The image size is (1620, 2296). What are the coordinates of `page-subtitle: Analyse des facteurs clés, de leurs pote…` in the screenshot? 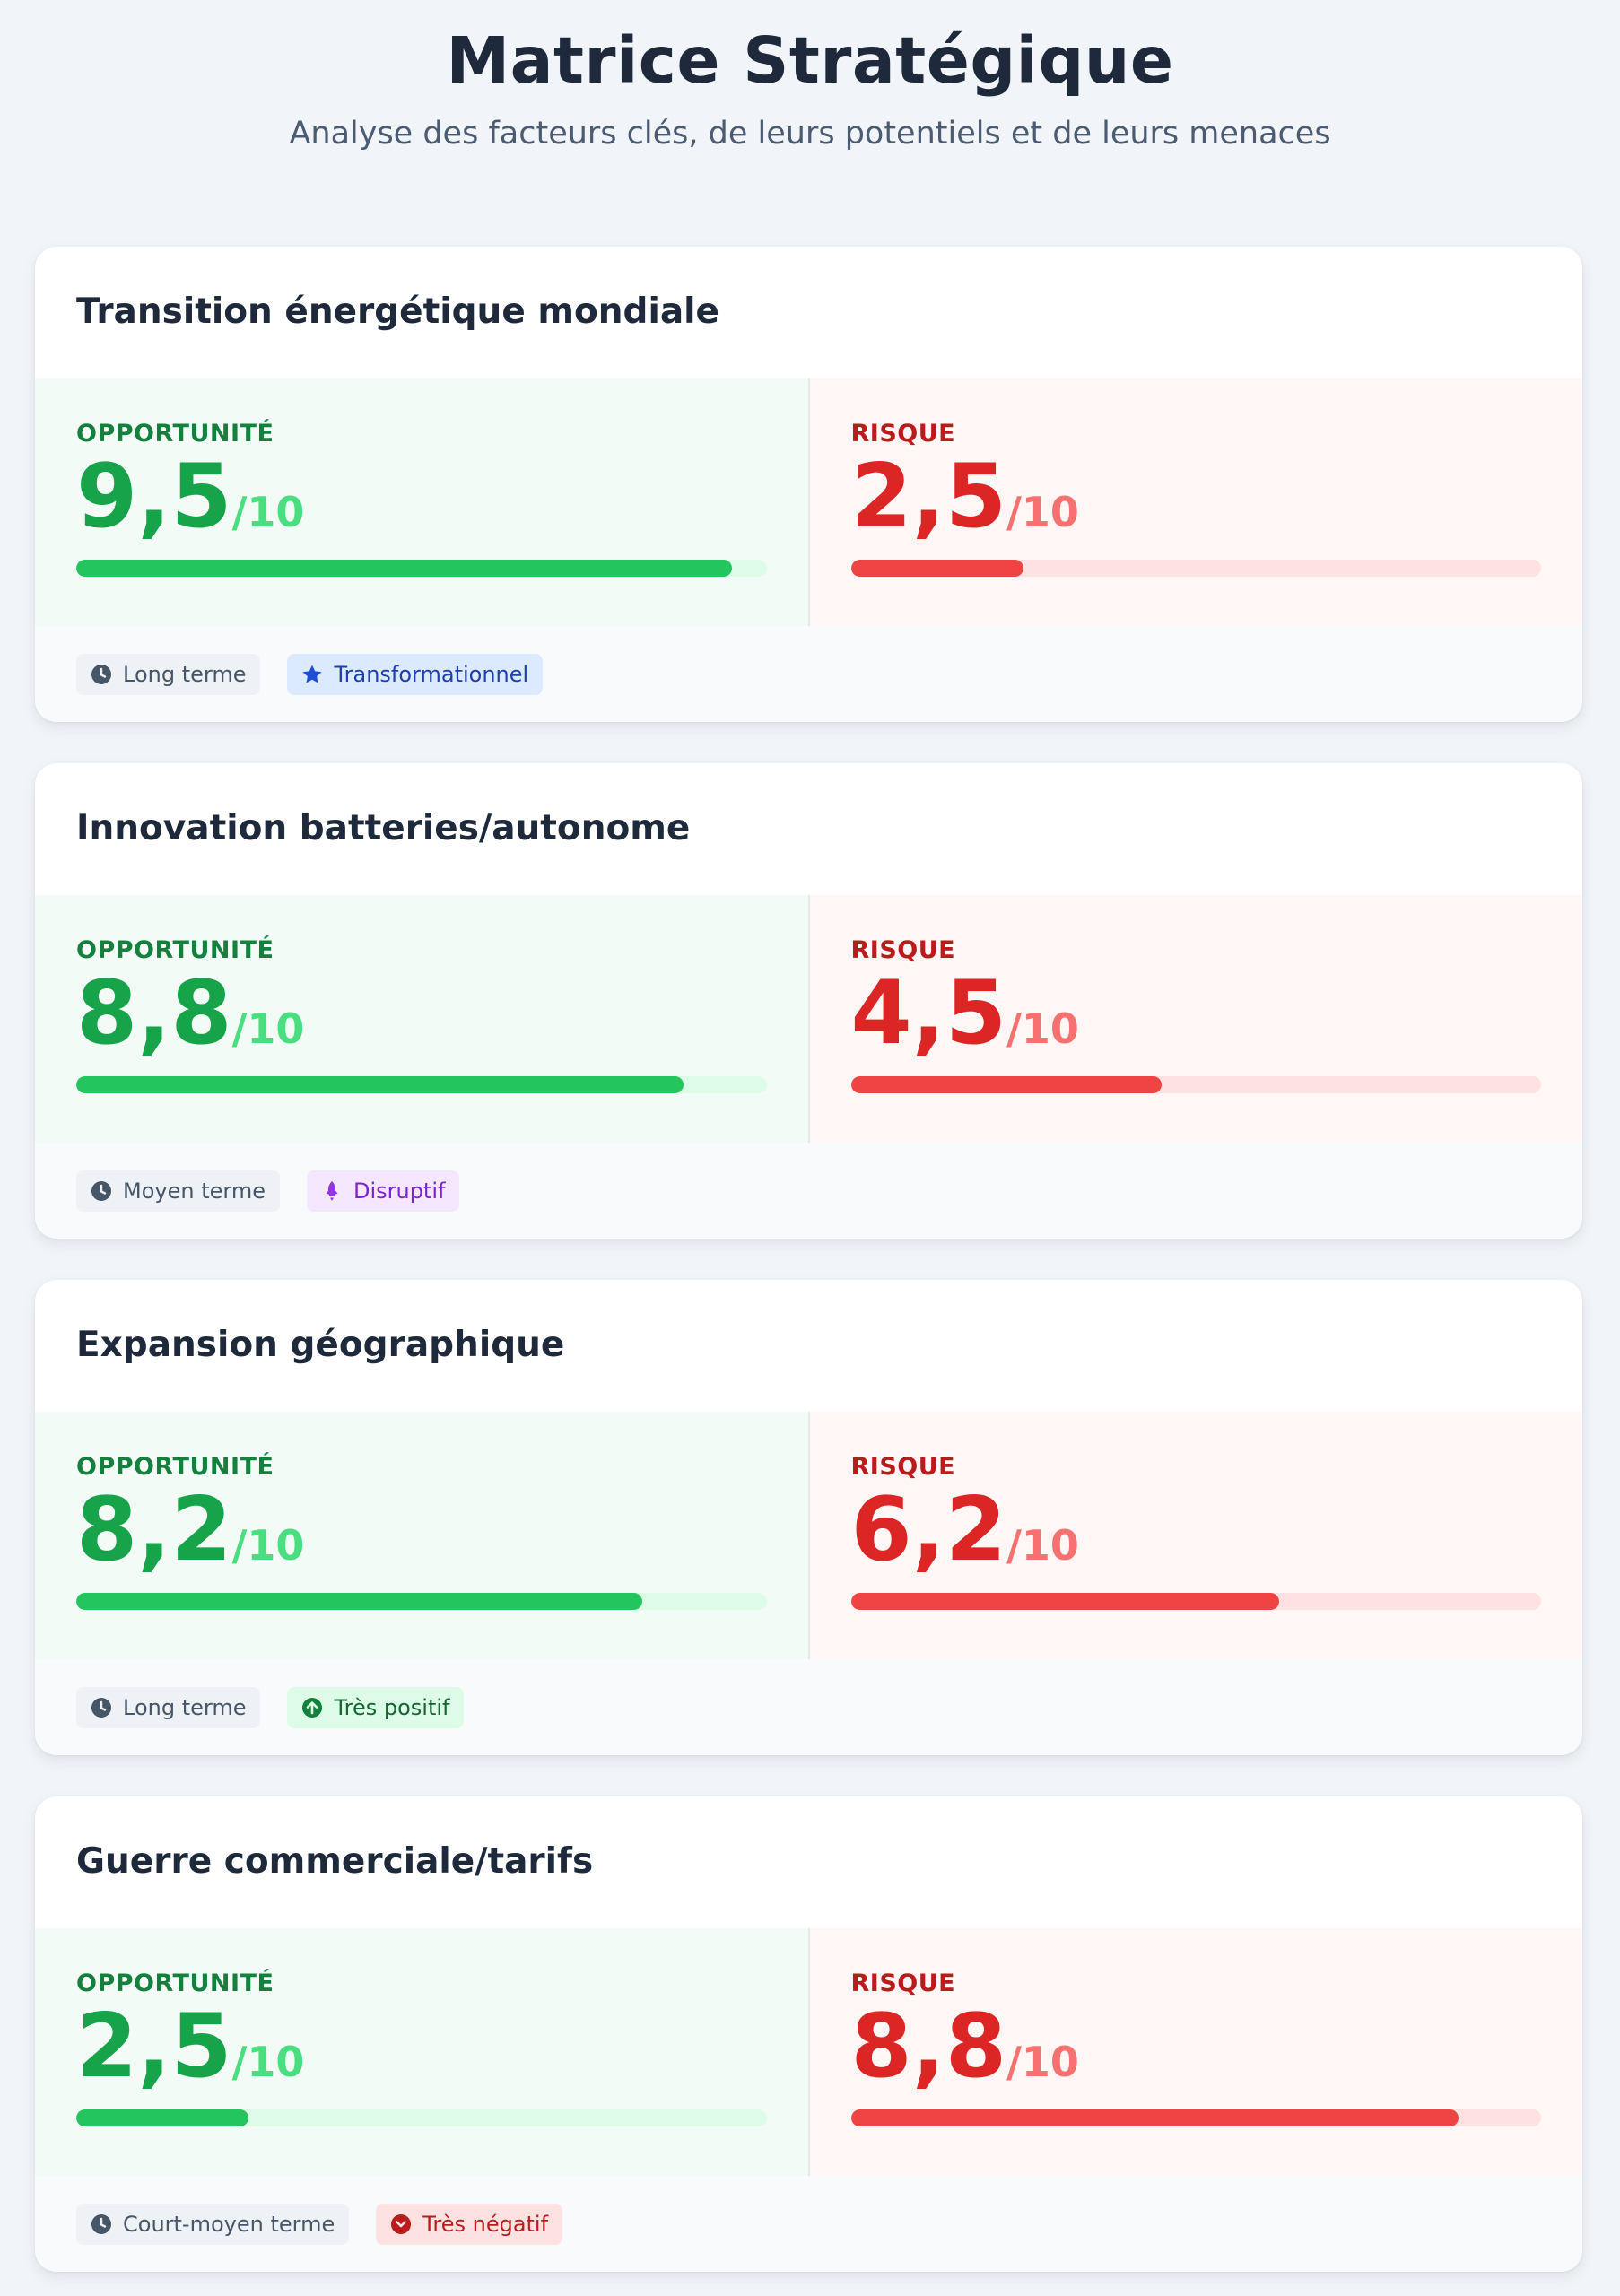 It's located at (810, 134).